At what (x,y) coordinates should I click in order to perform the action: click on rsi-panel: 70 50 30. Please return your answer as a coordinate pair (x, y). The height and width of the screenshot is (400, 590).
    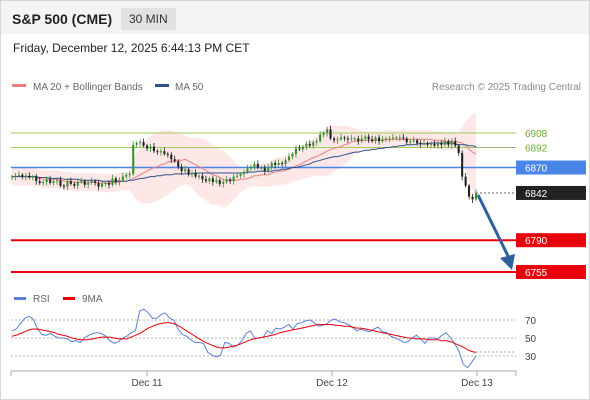
    Looking at the image, I should click on (274, 338).